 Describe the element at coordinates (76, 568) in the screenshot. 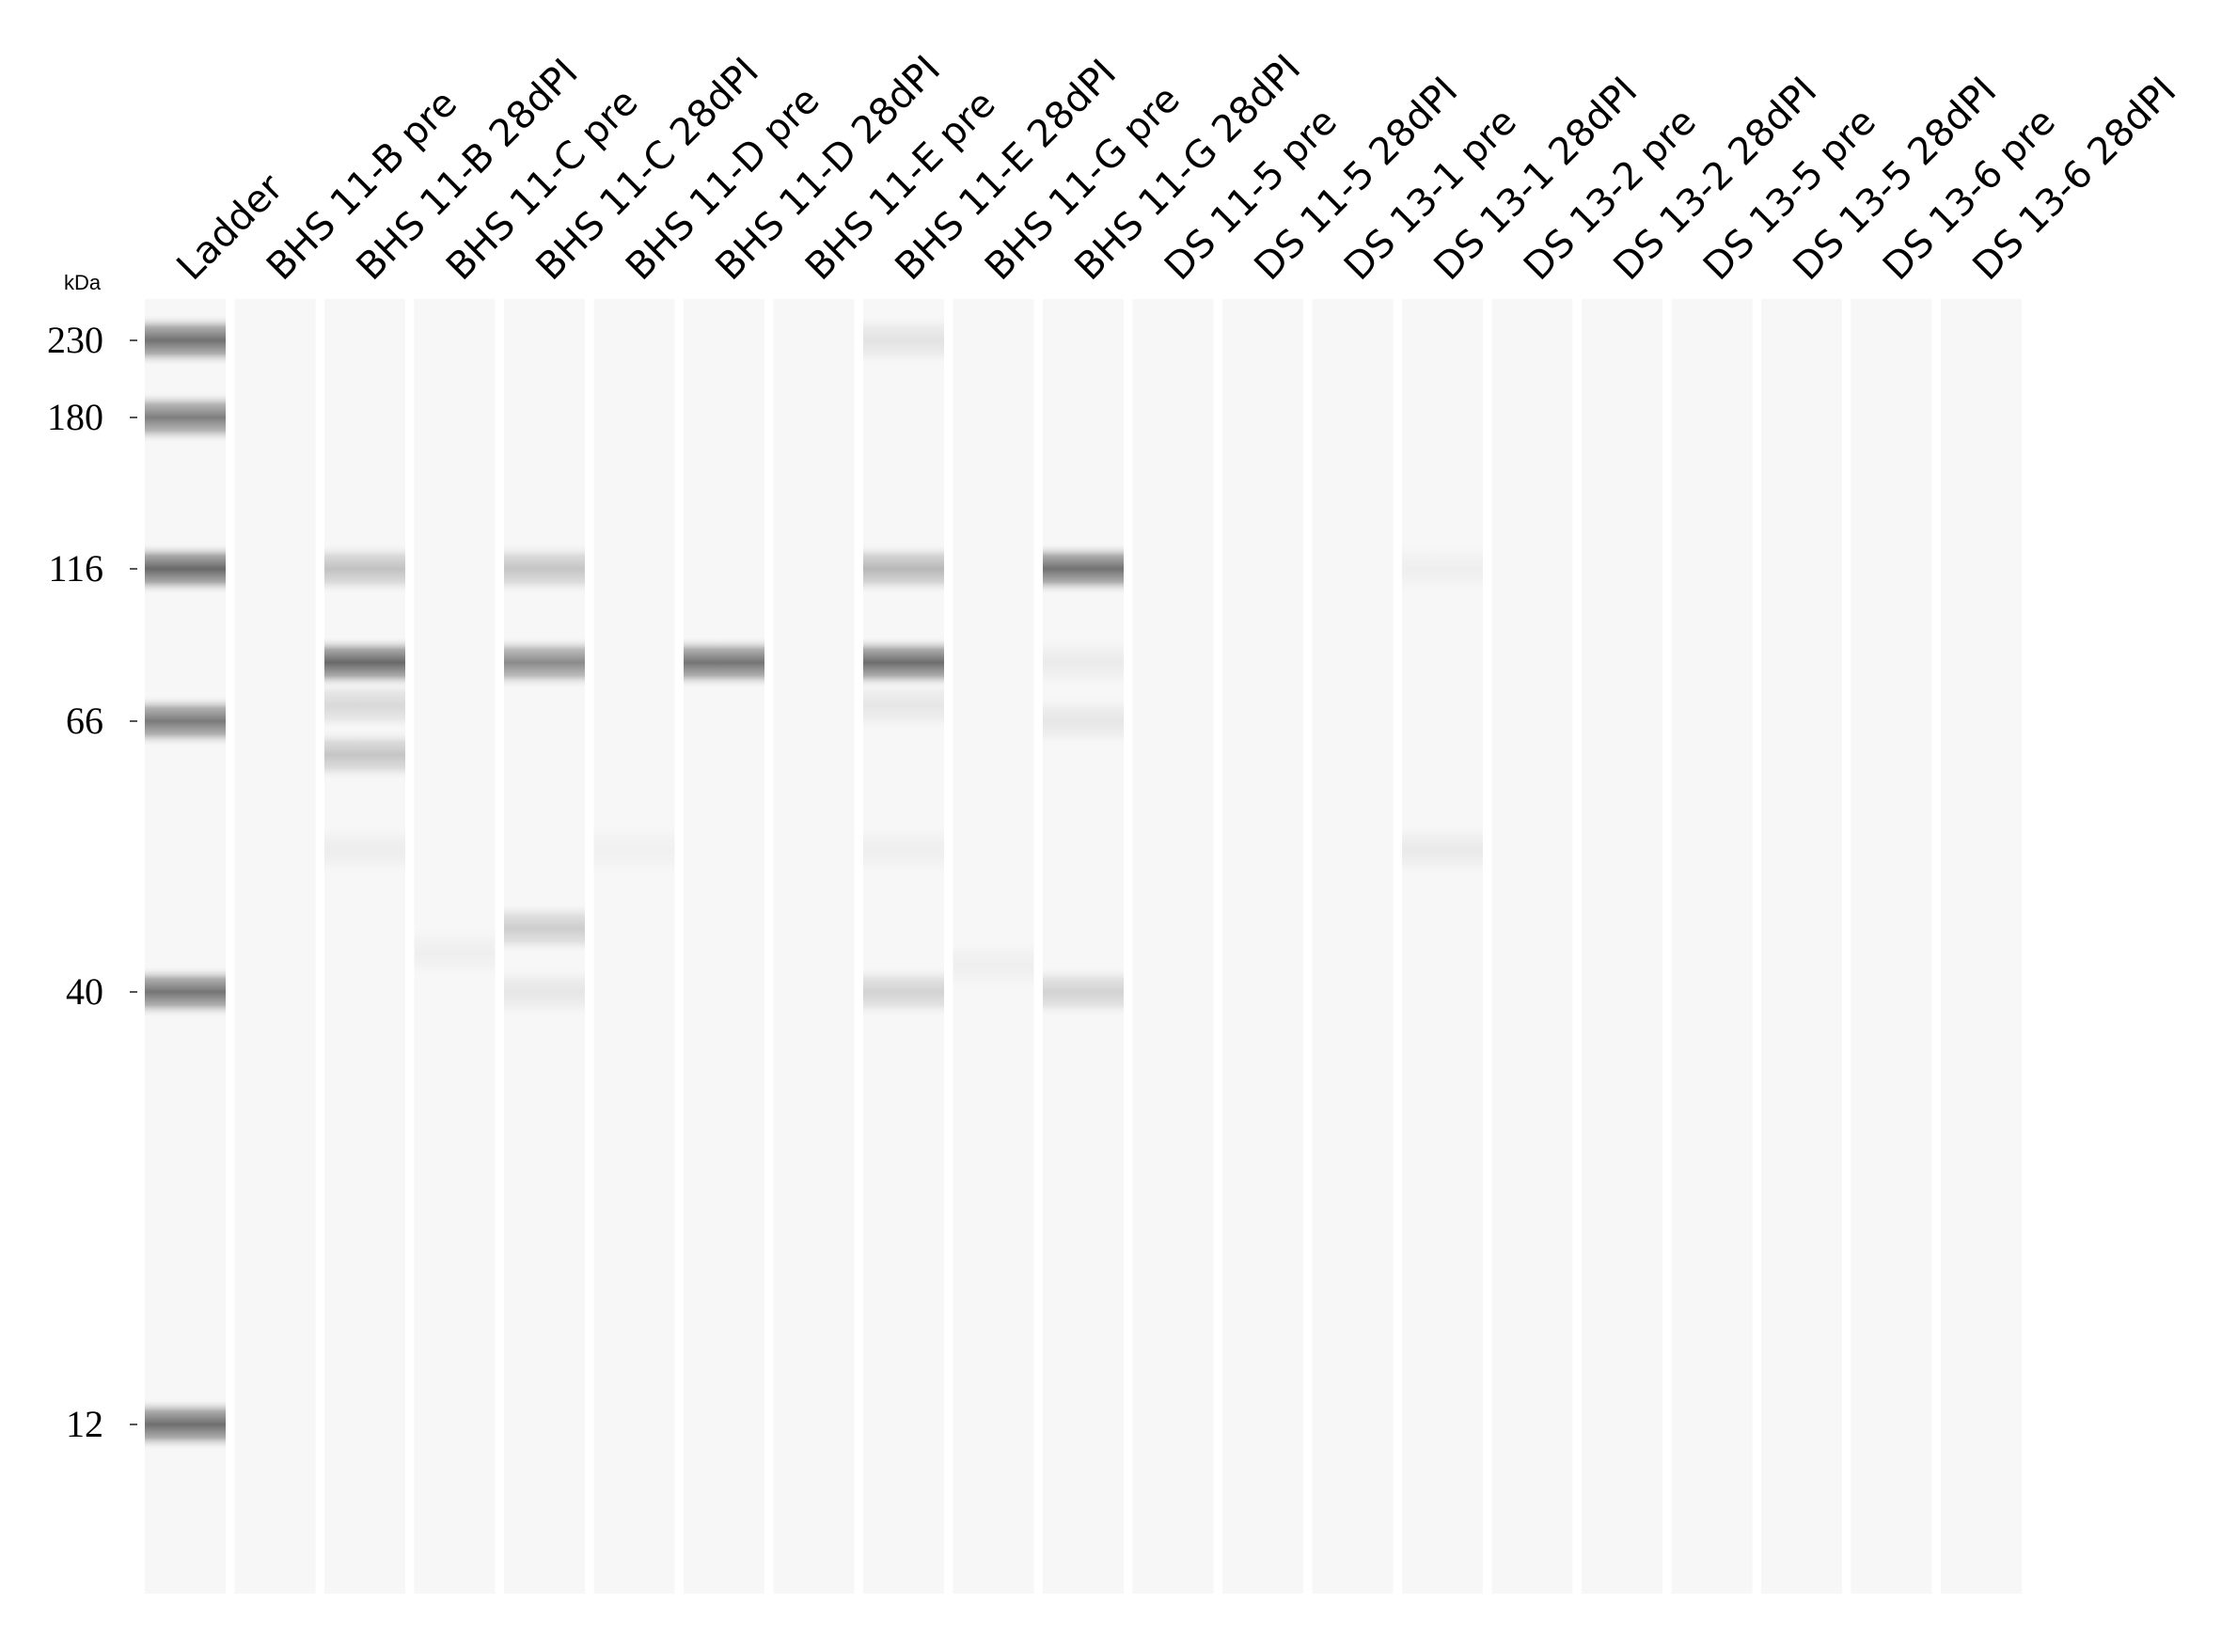

I see `marker-label-116: 116` at that location.